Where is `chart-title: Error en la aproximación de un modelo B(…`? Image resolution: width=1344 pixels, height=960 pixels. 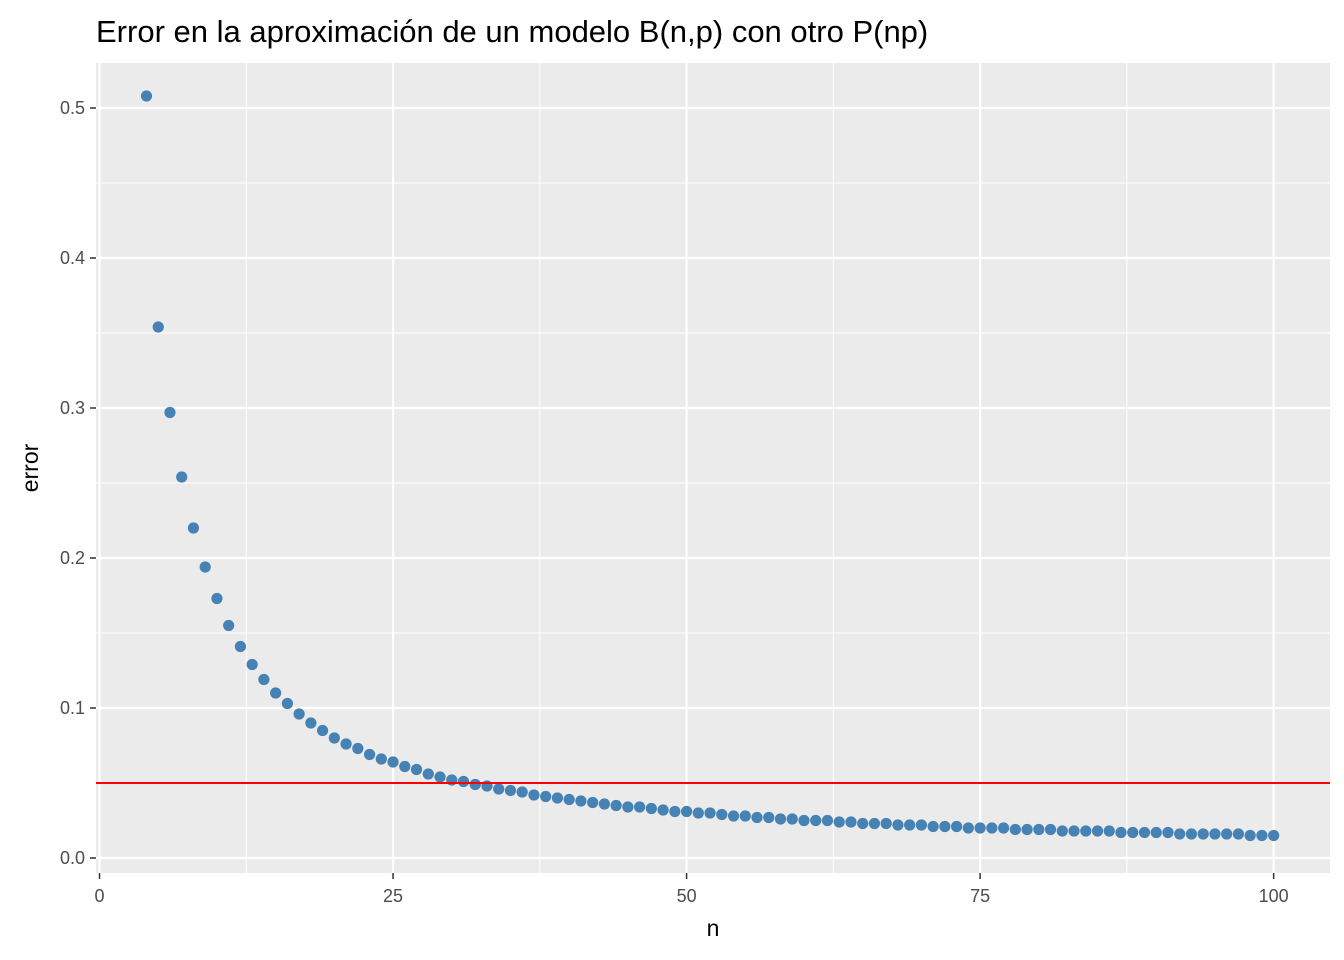
chart-title: Error en la aproximación de un modelo B(… is located at coordinates (512, 31).